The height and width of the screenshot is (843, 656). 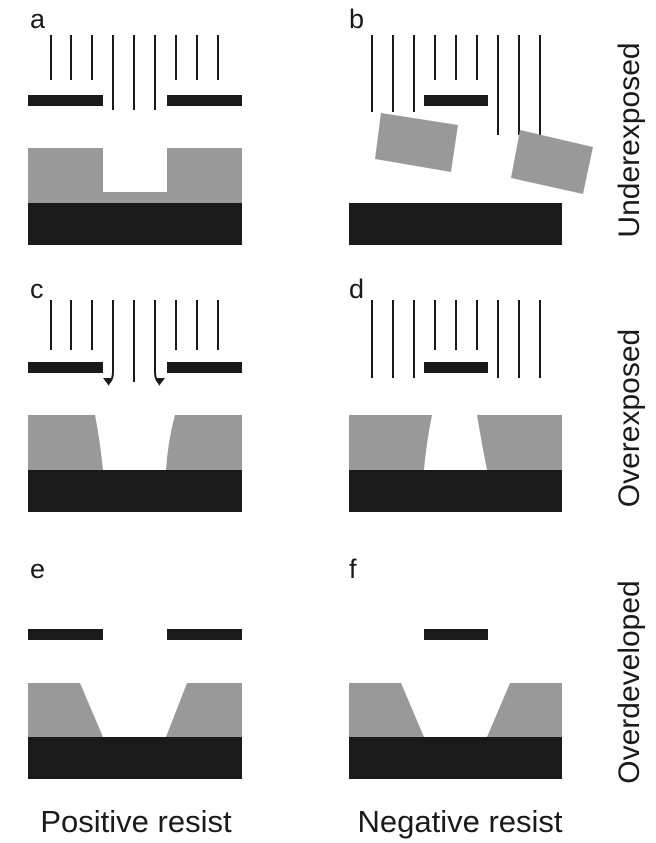 What do you see at coordinates (629, 681) in the screenshot?
I see `row-label-overdeveloped: Overdeveloped` at bounding box center [629, 681].